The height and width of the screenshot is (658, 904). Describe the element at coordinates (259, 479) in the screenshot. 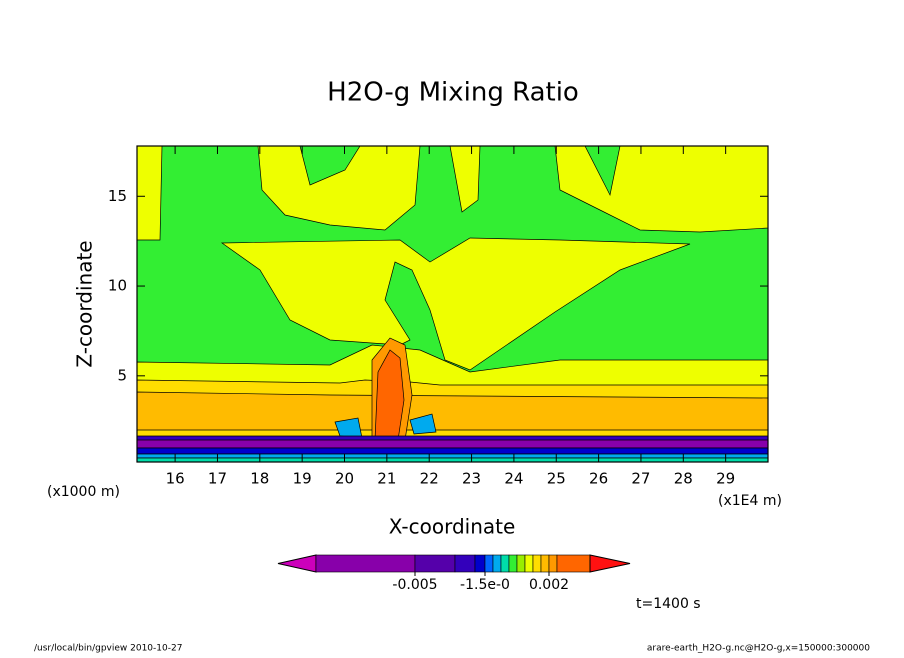

I see `x-tick-label: 18` at that location.